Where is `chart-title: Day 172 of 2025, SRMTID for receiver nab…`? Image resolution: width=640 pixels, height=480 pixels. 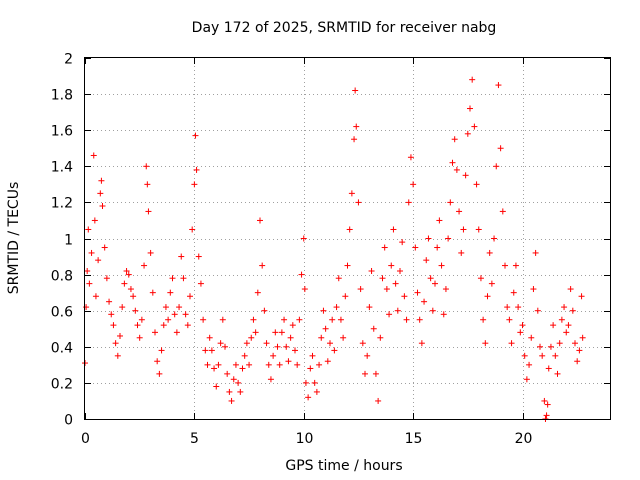 chart-title: Day 172 of 2025, SRMTID for receiver nab… is located at coordinates (344, 28).